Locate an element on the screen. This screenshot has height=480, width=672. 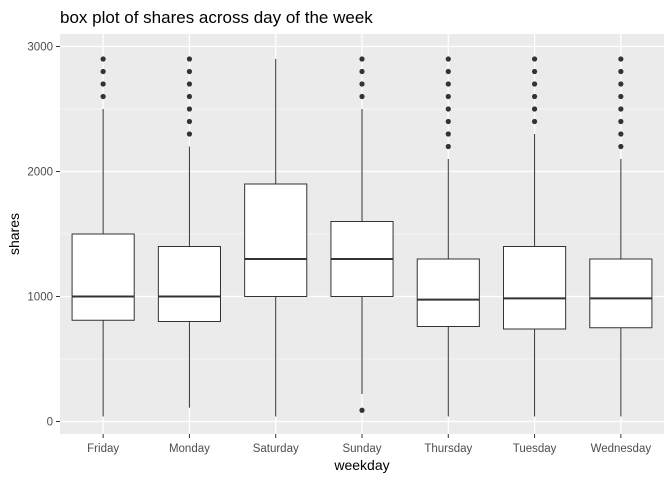
y-axis-title: shares is located at coordinates (14, 234).